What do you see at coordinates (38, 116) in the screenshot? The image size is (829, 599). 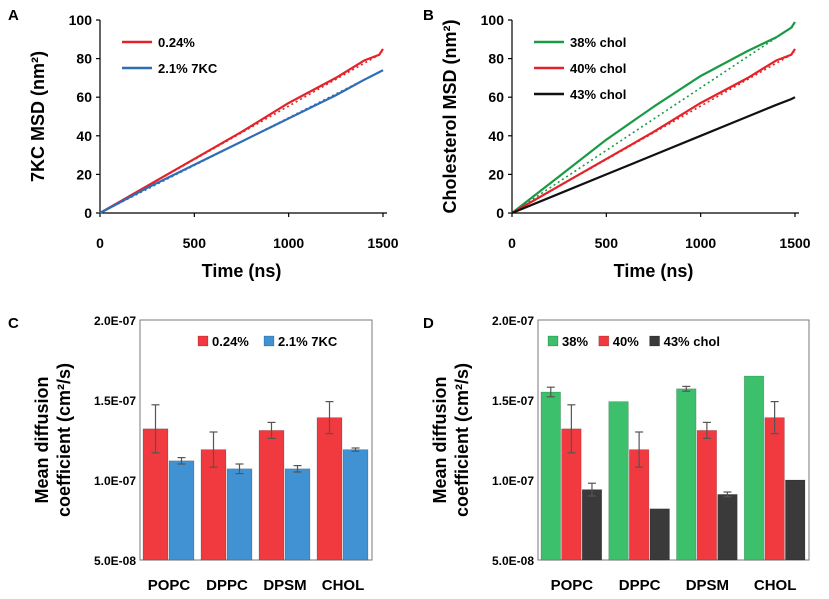 I see `y-axis-title: 7KC MSD (nm²)` at bounding box center [38, 116].